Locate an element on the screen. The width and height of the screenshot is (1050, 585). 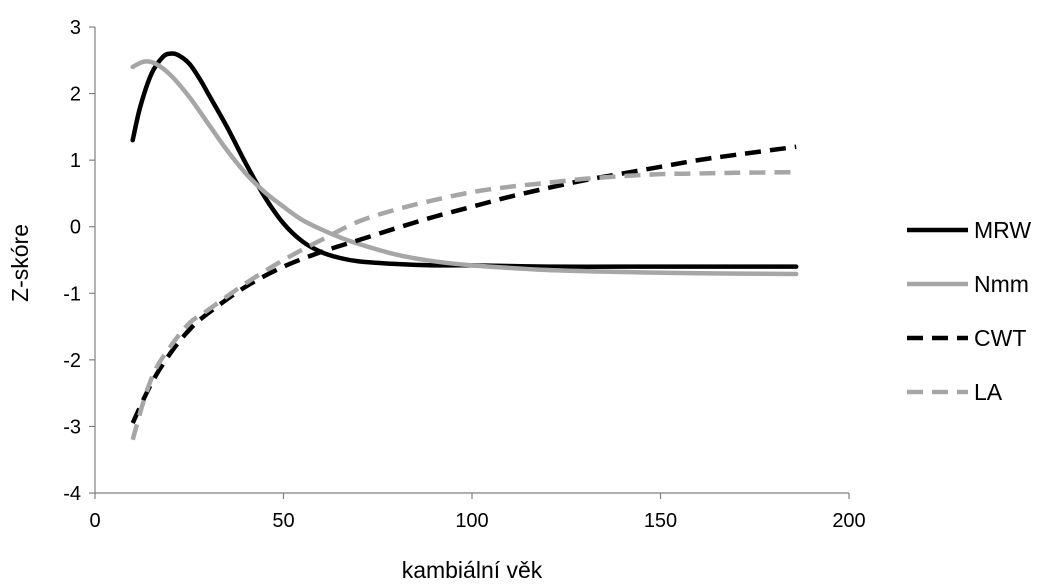
x-tick-label: 150 is located at coordinates (660, 521).